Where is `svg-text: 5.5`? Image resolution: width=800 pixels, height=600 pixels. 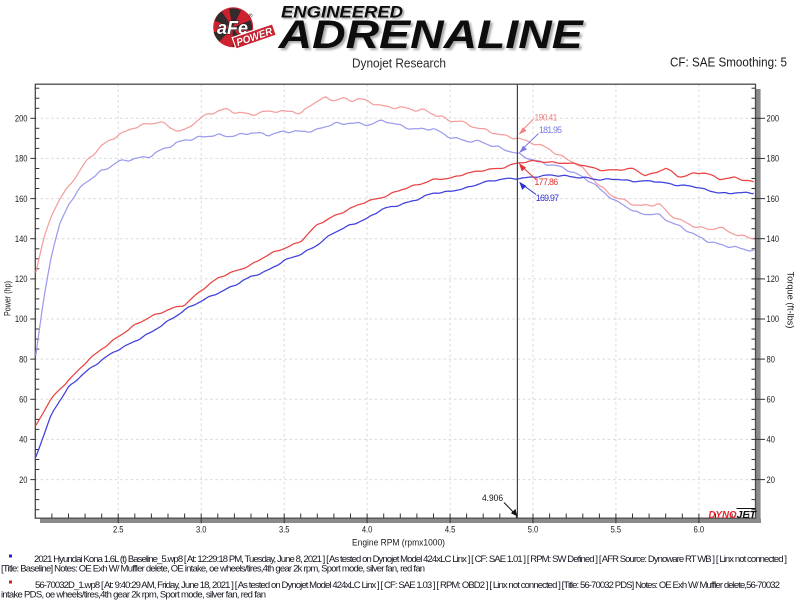
svg-text: 5.5 is located at coordinates (616, 530).